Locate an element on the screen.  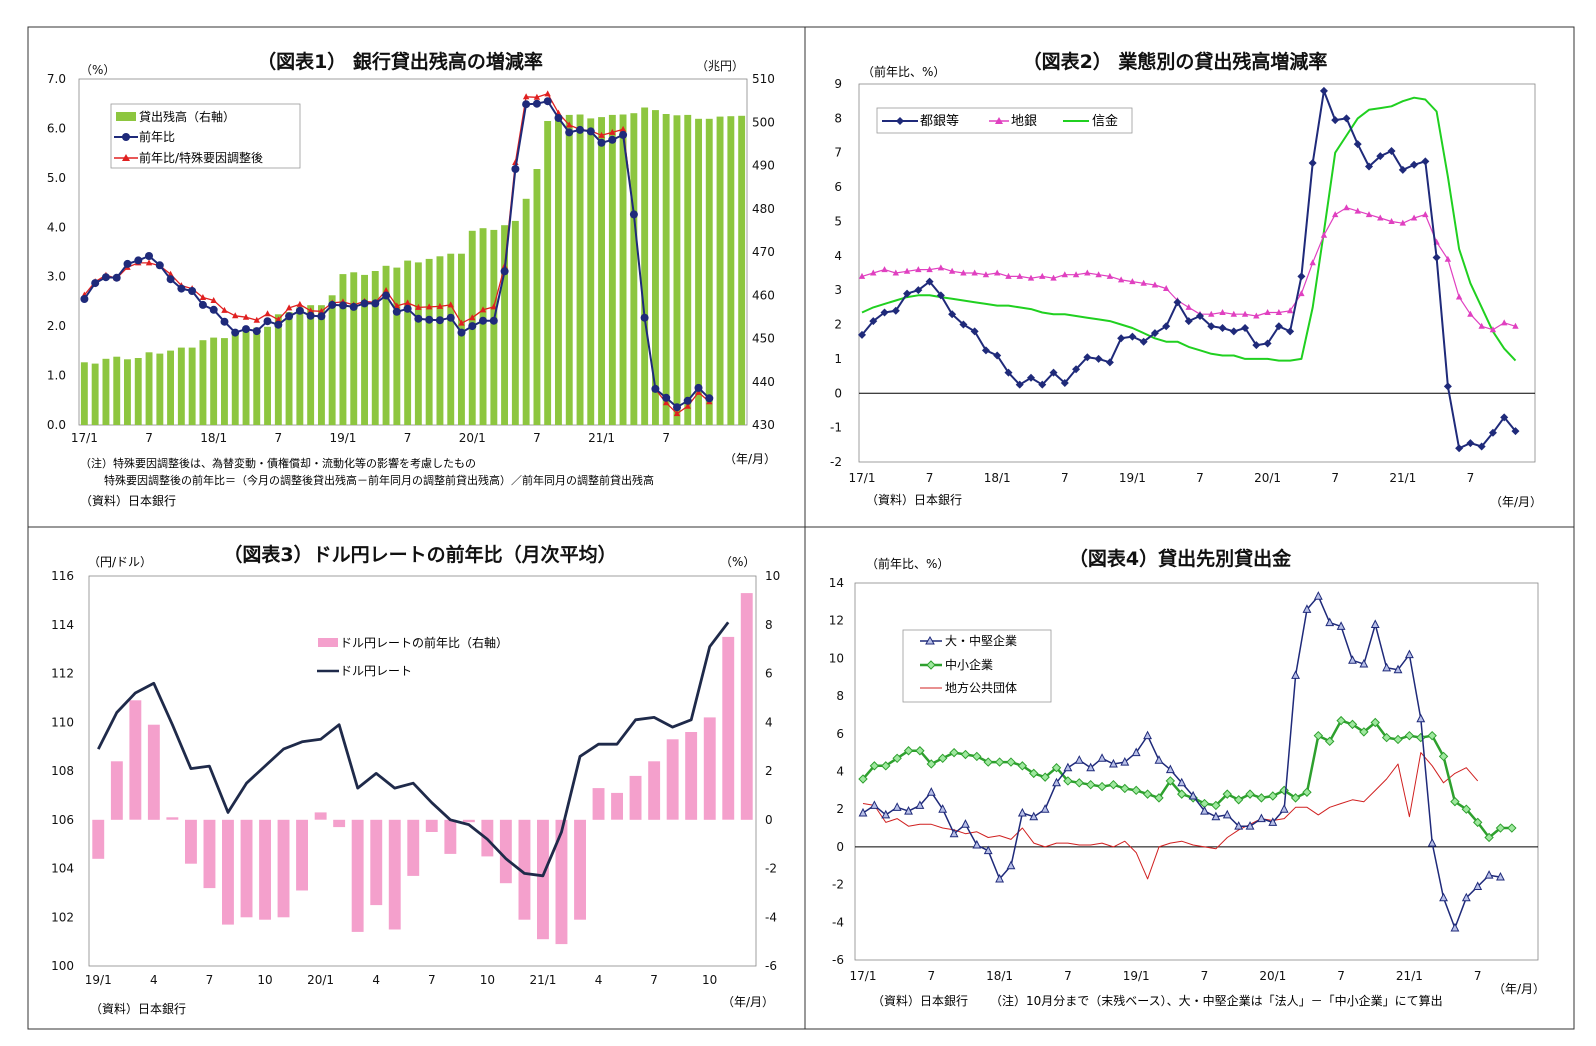
c1-right-tick-8: 510 is located at coordinates (763, 79).